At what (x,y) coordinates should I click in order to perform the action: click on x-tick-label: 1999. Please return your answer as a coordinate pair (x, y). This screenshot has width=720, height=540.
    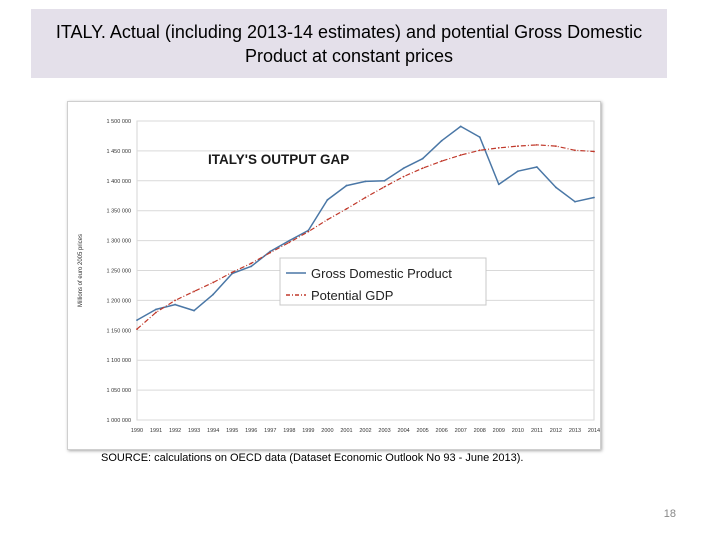
    Looking at the image, I should click on (308, 431).